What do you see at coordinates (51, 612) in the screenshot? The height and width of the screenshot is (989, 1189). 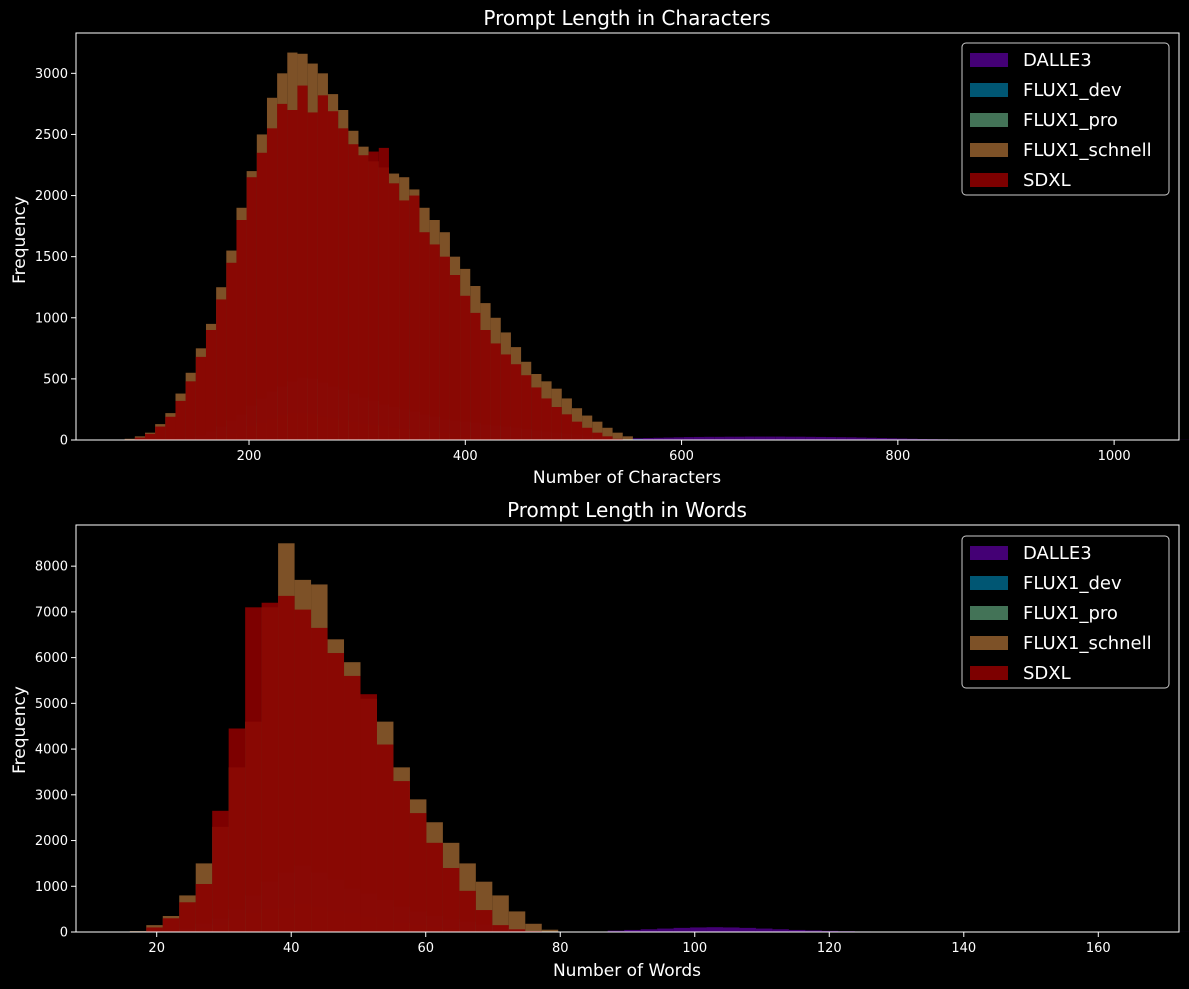 I see `y-tick-label: 7000` at bounding box center [51, 612].